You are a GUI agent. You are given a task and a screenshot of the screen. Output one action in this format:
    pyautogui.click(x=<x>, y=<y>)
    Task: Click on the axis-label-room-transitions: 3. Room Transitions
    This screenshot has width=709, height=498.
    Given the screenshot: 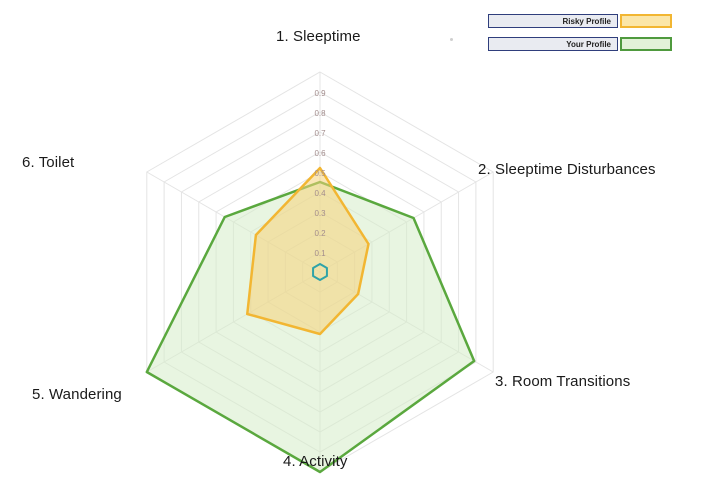 What is the action you would take?
    pyautogui.click(x=563, y=381)
    